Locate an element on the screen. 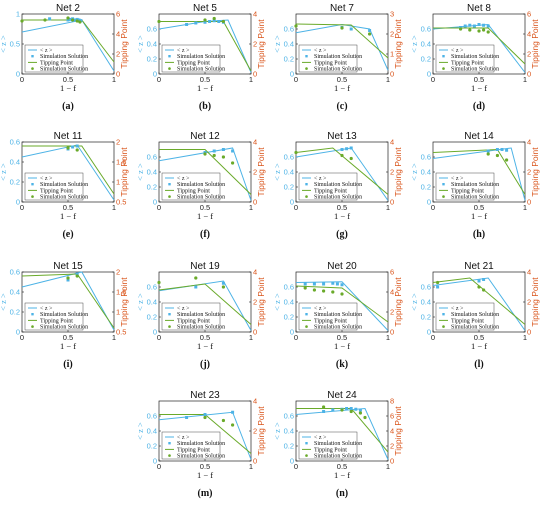 The width and height of the screenshot is (550, 509). panel-title: Net 5 is located at coordinates (205, 8).